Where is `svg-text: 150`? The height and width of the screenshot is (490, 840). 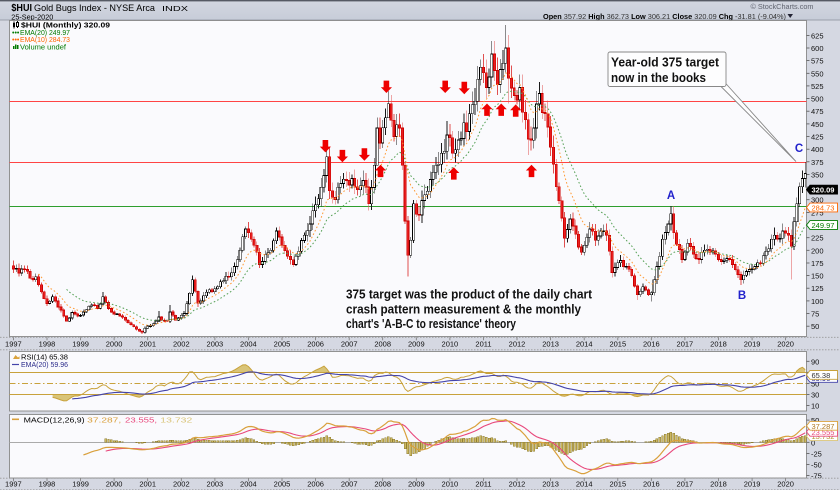 svg-text: 150 is located at coordinates (817, 276).